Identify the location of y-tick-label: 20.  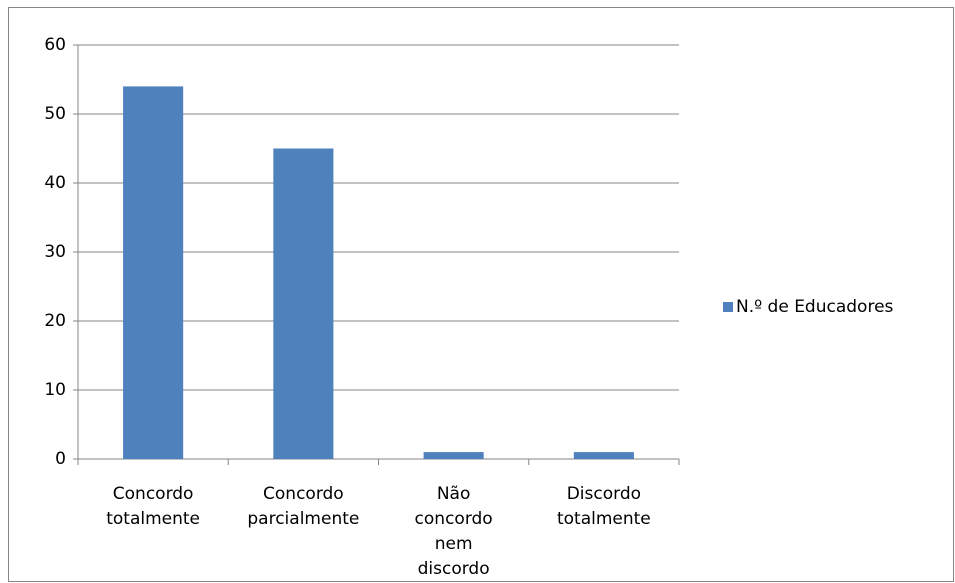
(55, 321).